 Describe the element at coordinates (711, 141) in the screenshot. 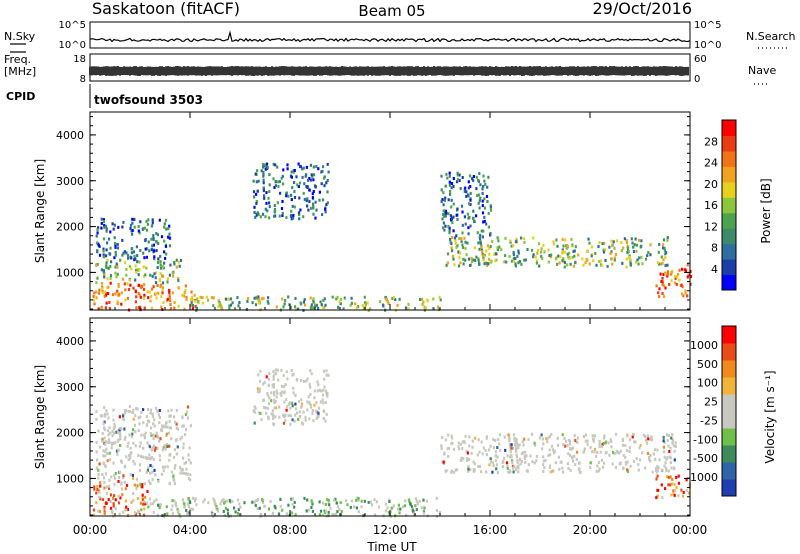

I see `colorbar-tick-label: 28` at that location.